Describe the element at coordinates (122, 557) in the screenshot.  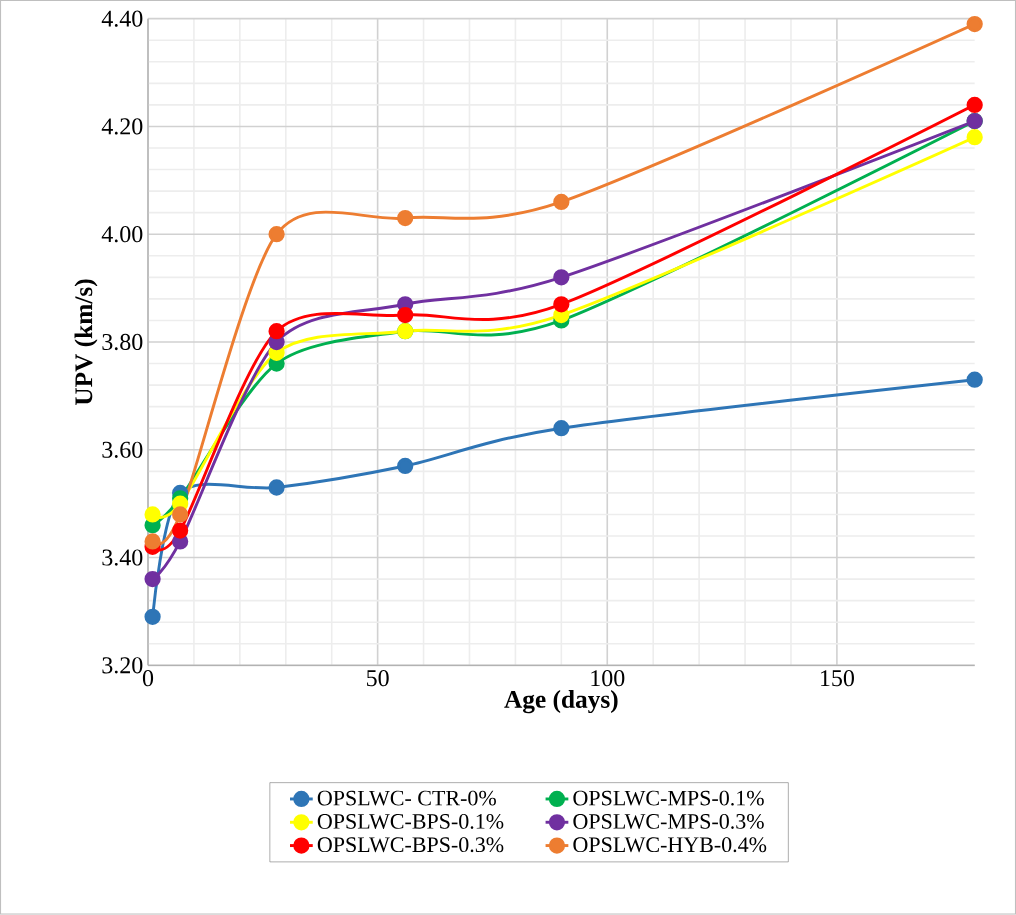
I see `y-tick-label: 3.40` at that location.